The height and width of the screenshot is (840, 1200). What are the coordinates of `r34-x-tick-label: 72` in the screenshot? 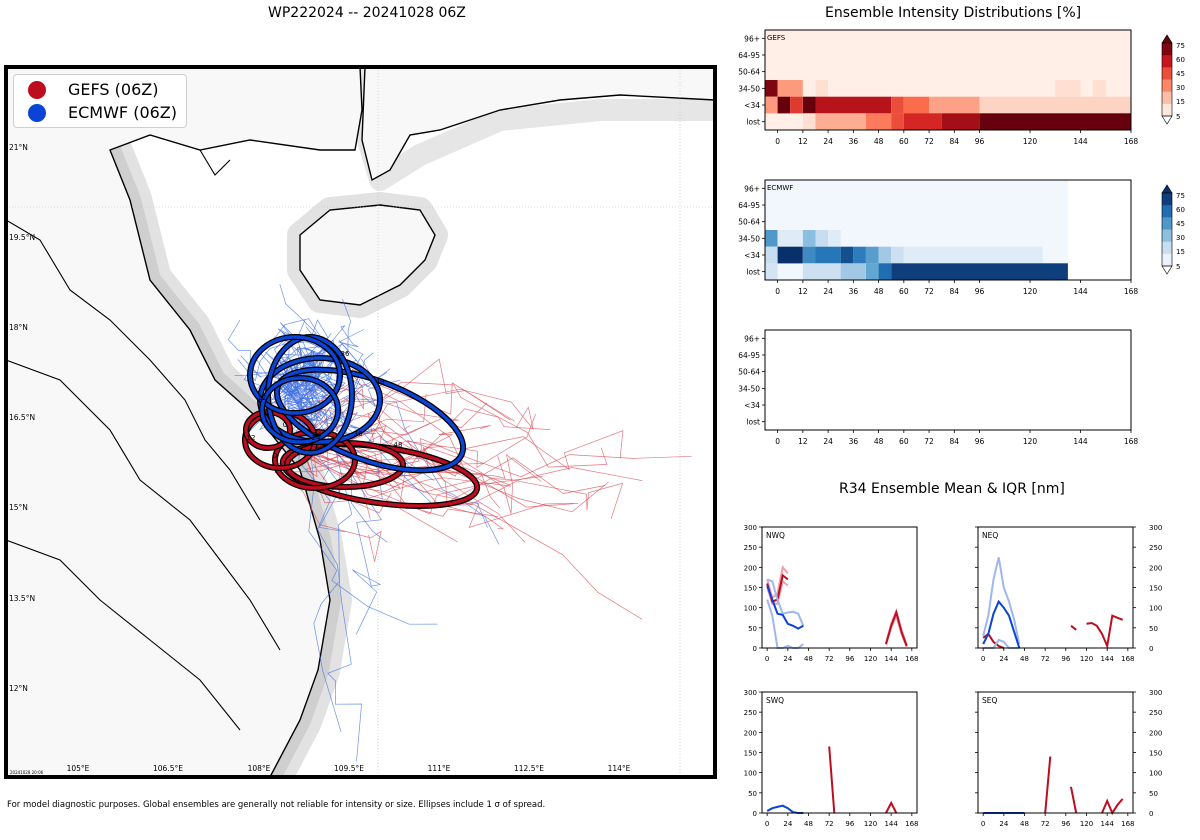 It's located at (829, 824).